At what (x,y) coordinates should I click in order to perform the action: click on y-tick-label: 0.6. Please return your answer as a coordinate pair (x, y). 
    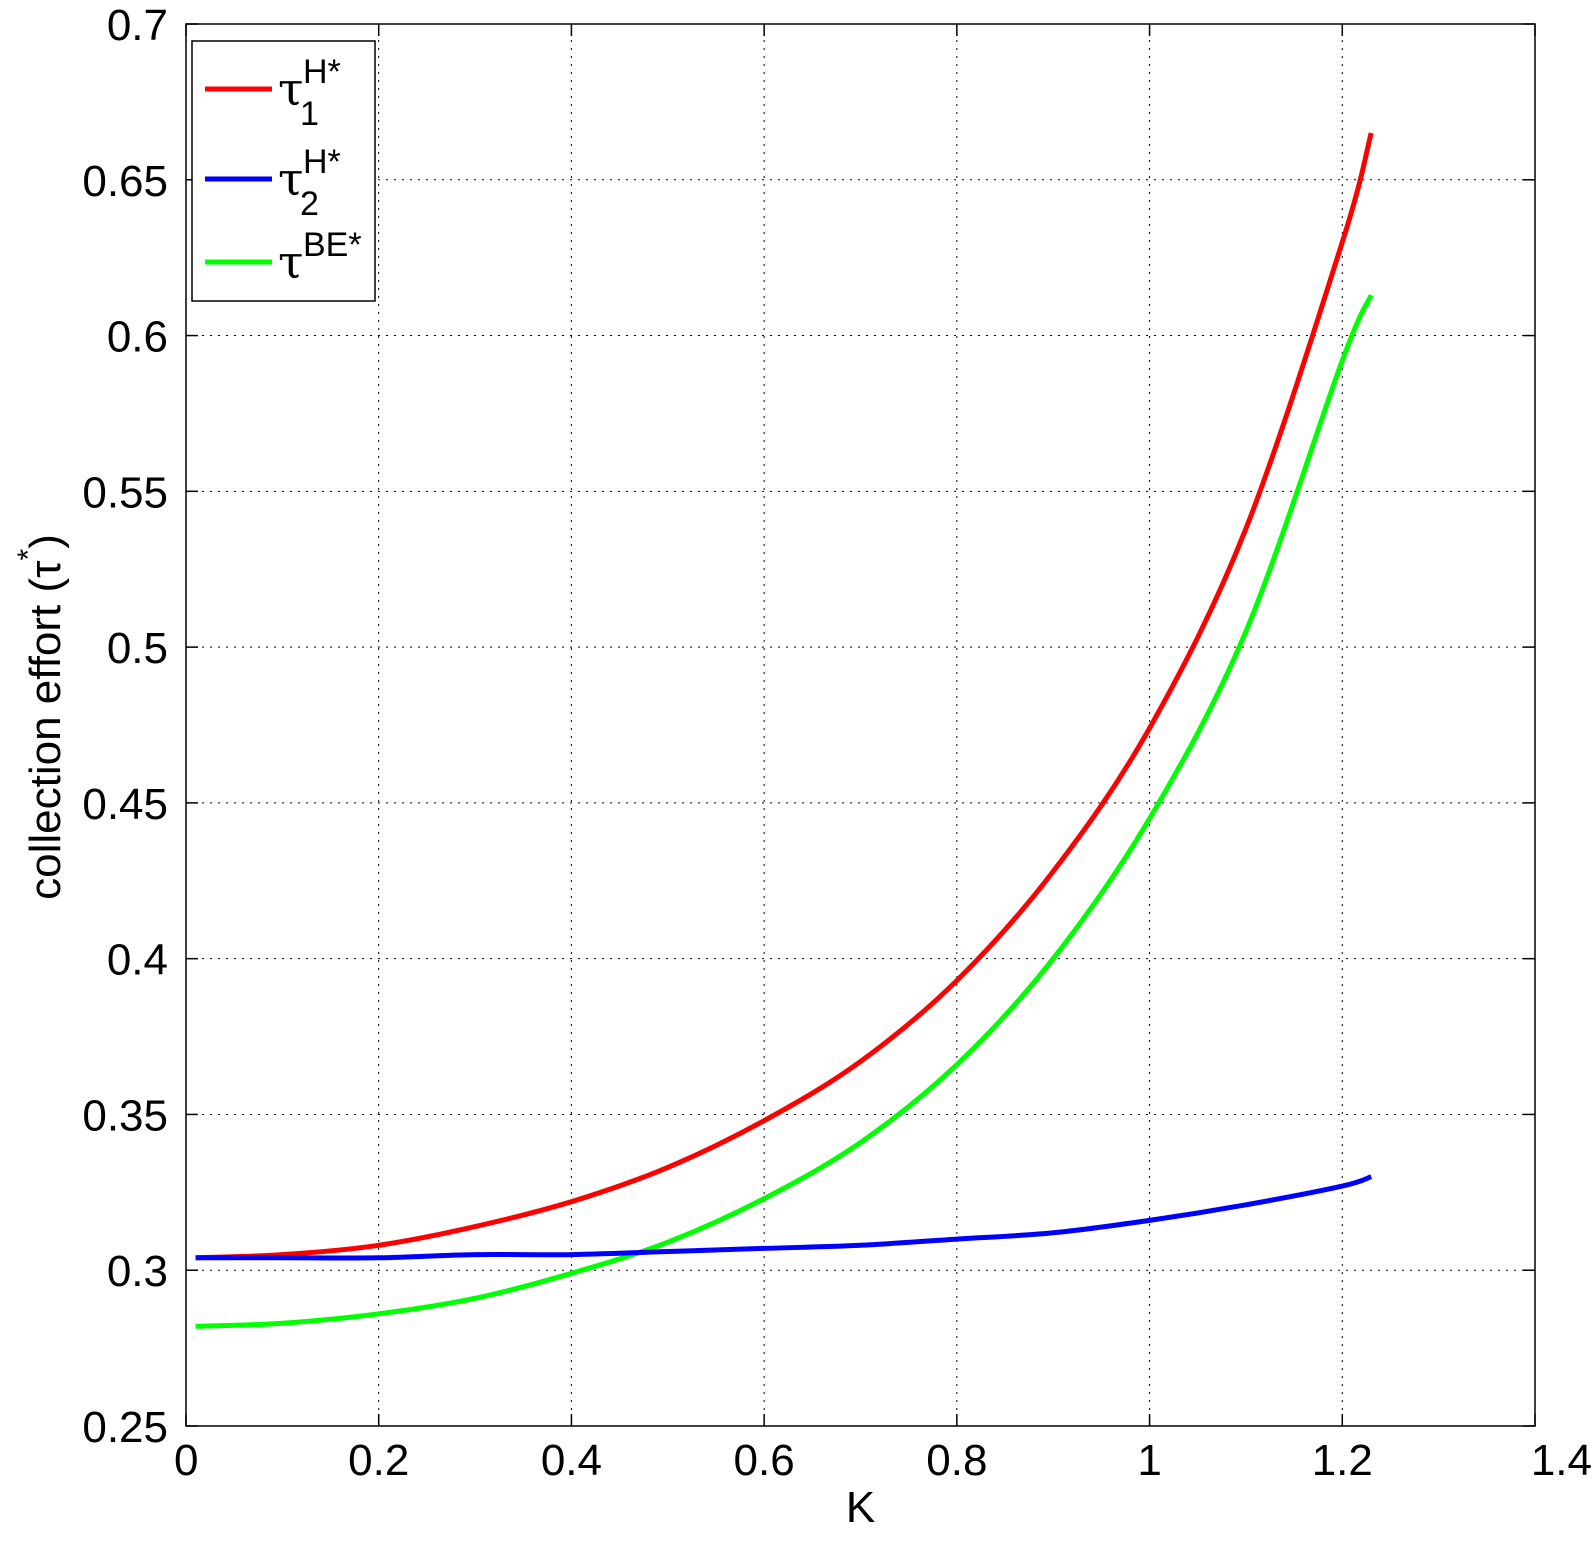
    Looking at the image, I should click on (137, 337).